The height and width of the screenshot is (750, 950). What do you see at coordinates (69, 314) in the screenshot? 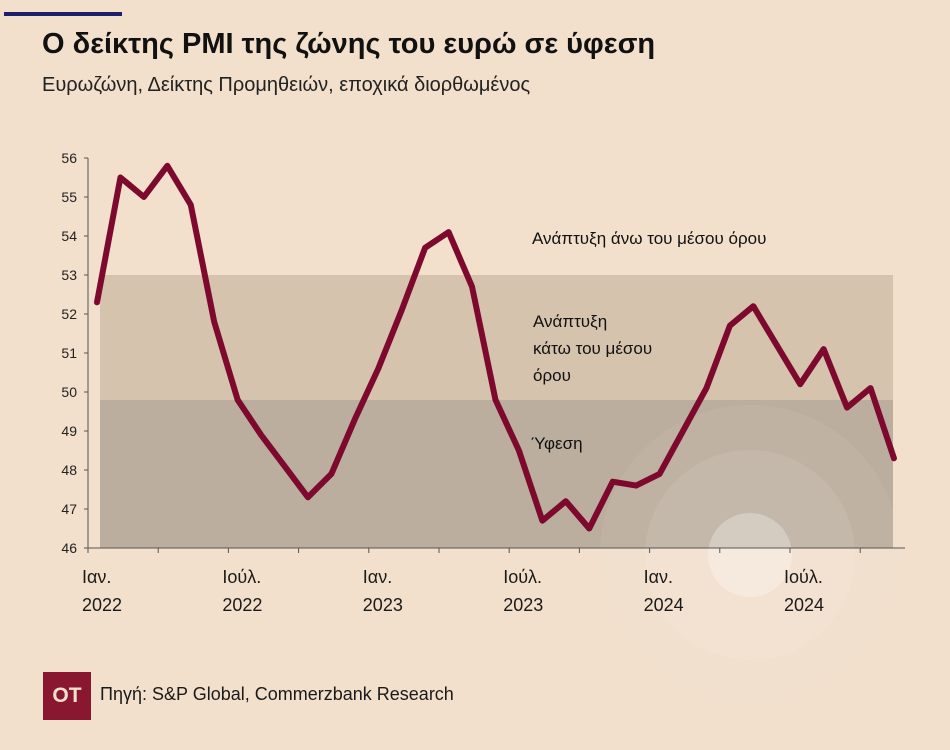
I see `y-tick-label: 52` at bounding box center [69, 314].